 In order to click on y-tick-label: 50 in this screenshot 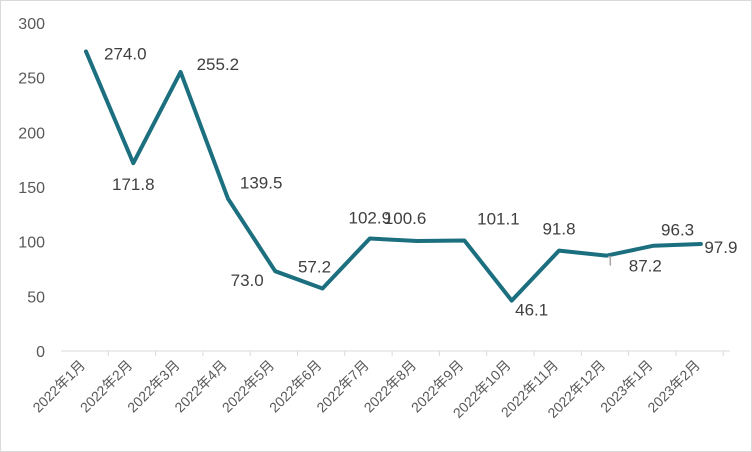, I will do `click(36, 297)`.